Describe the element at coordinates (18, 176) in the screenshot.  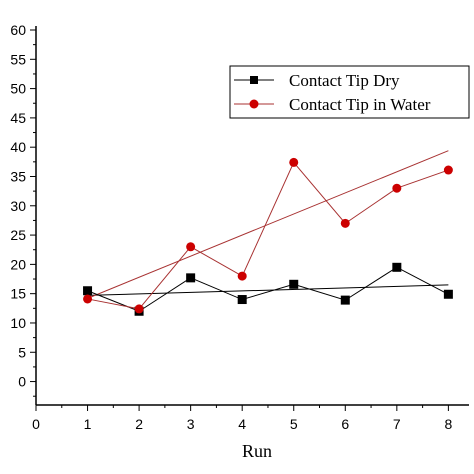
I see `y-tick-label: 35` at that location.